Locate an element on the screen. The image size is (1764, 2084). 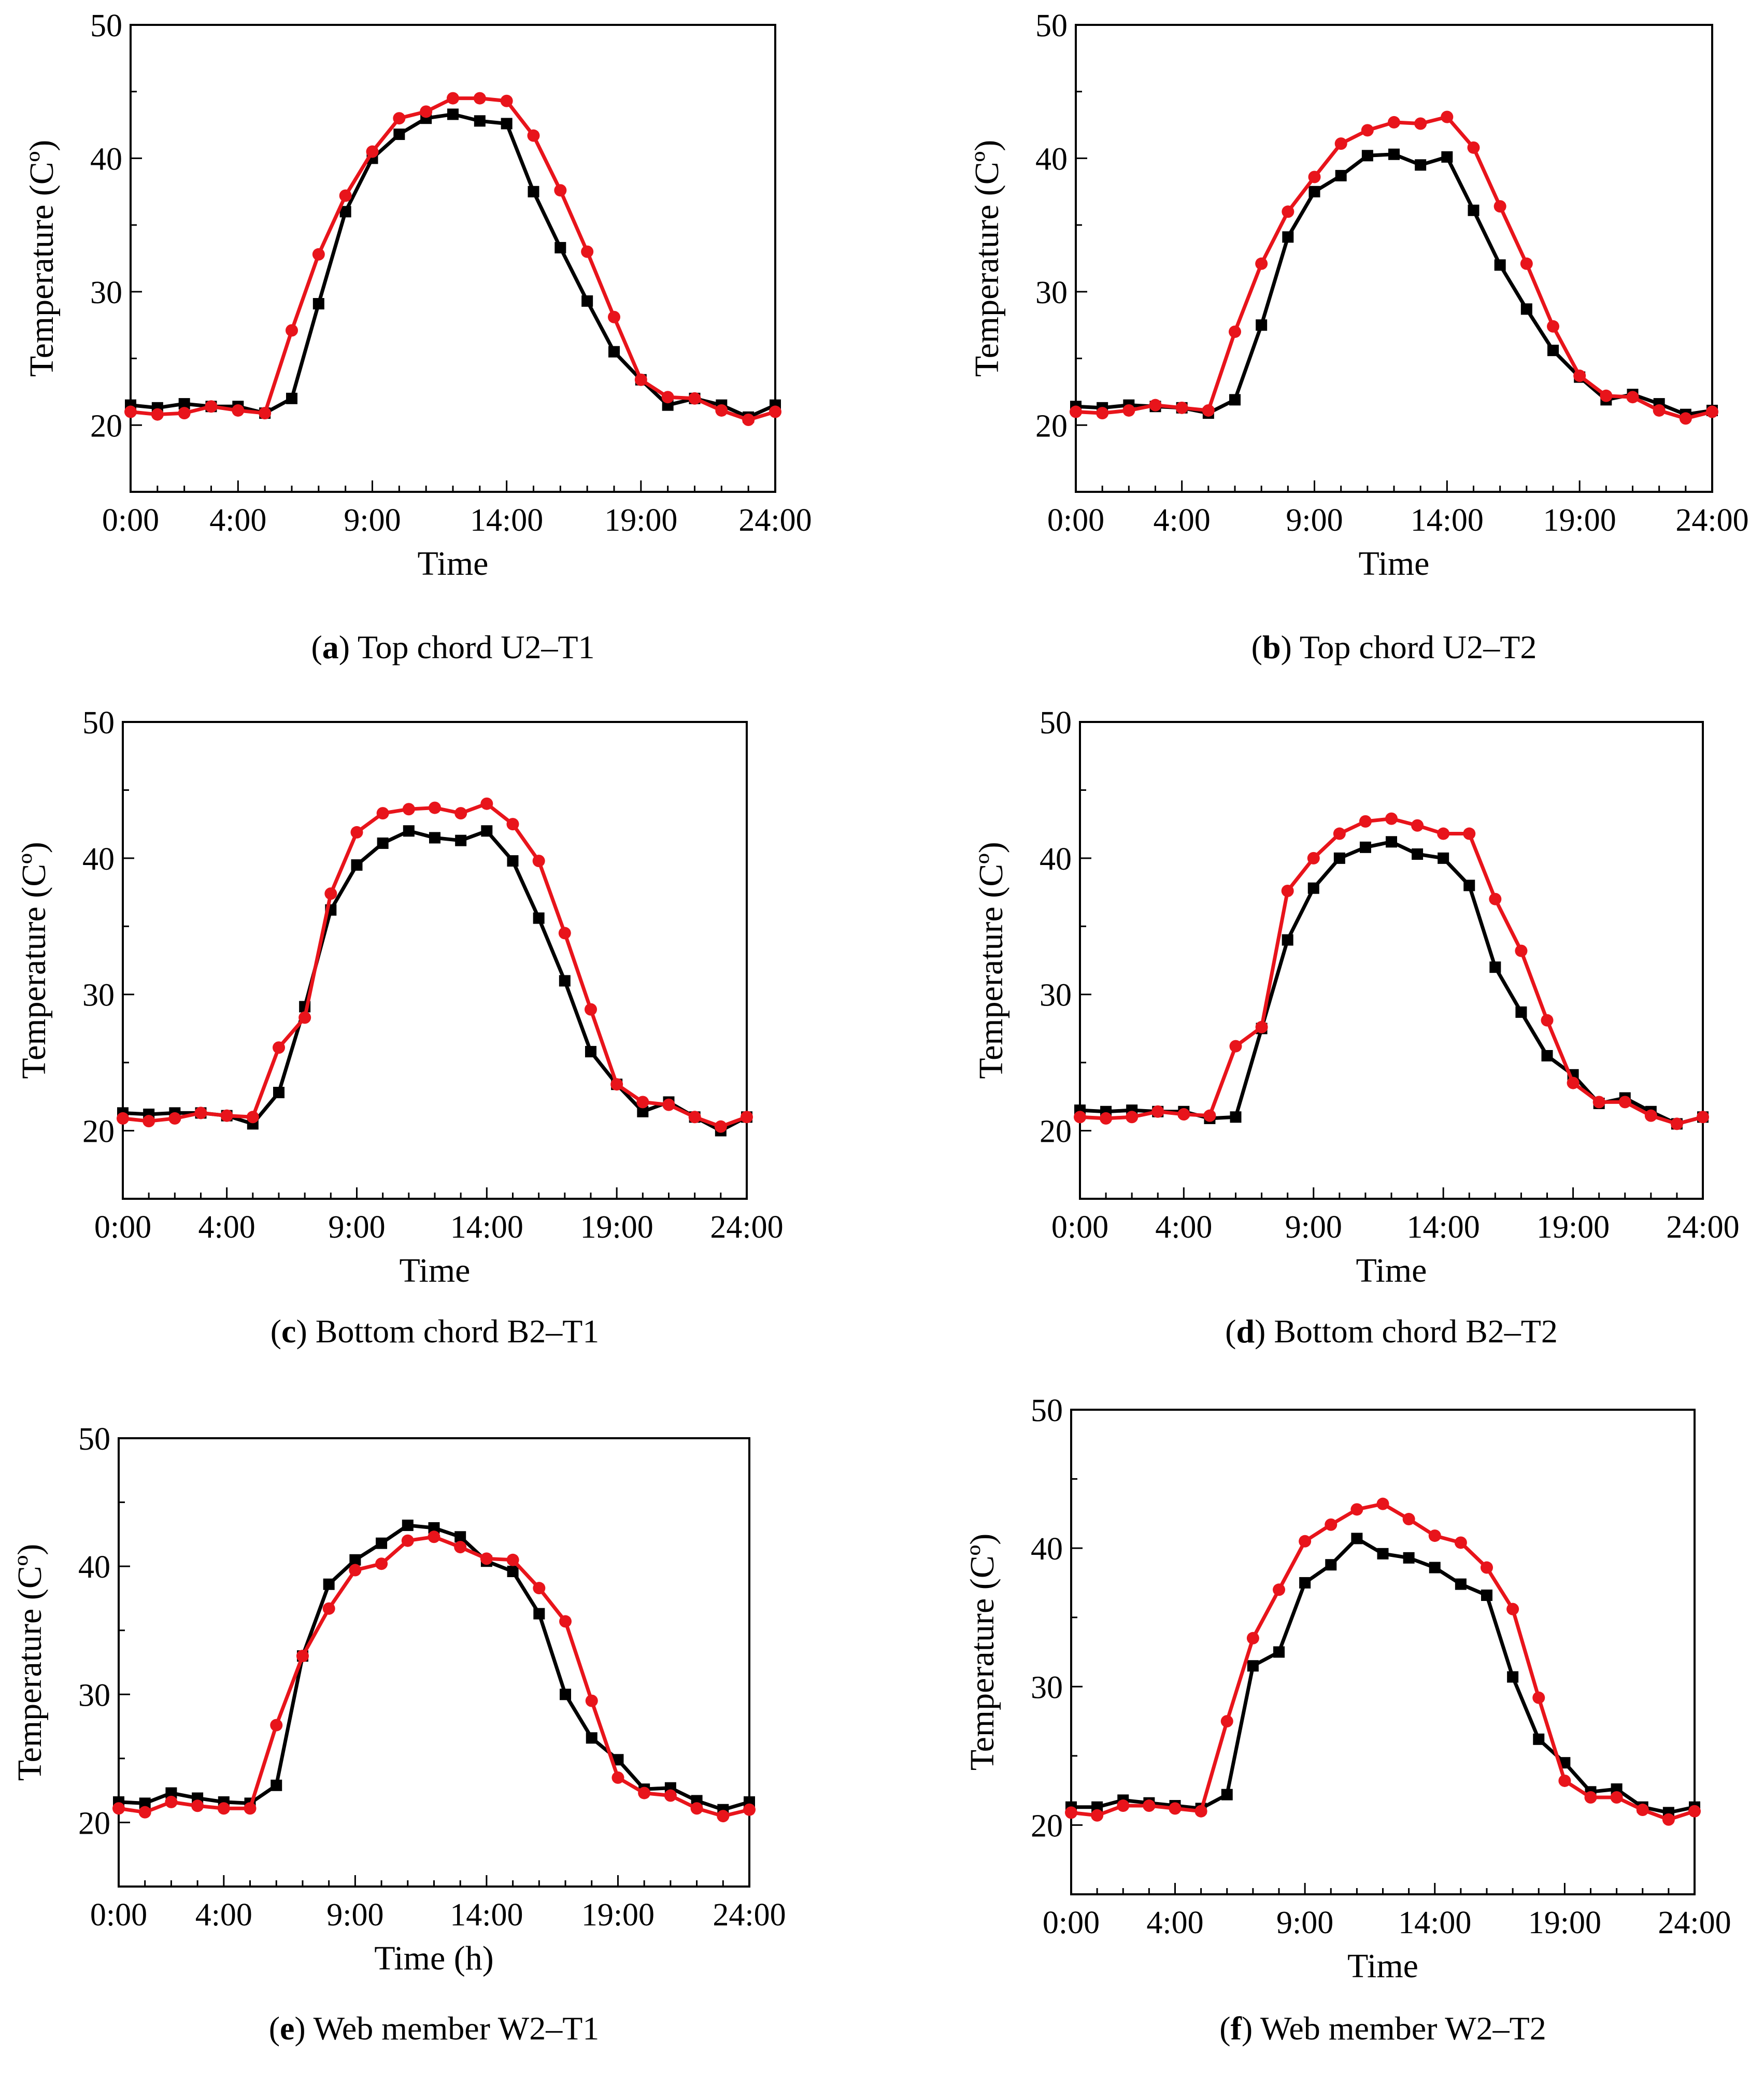
caption-paren-close: ) is located at coordinates (305, 1331).